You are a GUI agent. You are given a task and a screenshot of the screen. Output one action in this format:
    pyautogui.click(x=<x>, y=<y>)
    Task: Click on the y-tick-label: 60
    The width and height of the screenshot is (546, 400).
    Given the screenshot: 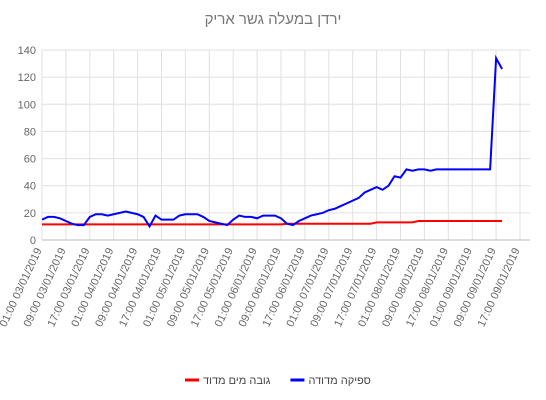 What is the action you would take?
    pyautogui.click(x=30, y=160)
    